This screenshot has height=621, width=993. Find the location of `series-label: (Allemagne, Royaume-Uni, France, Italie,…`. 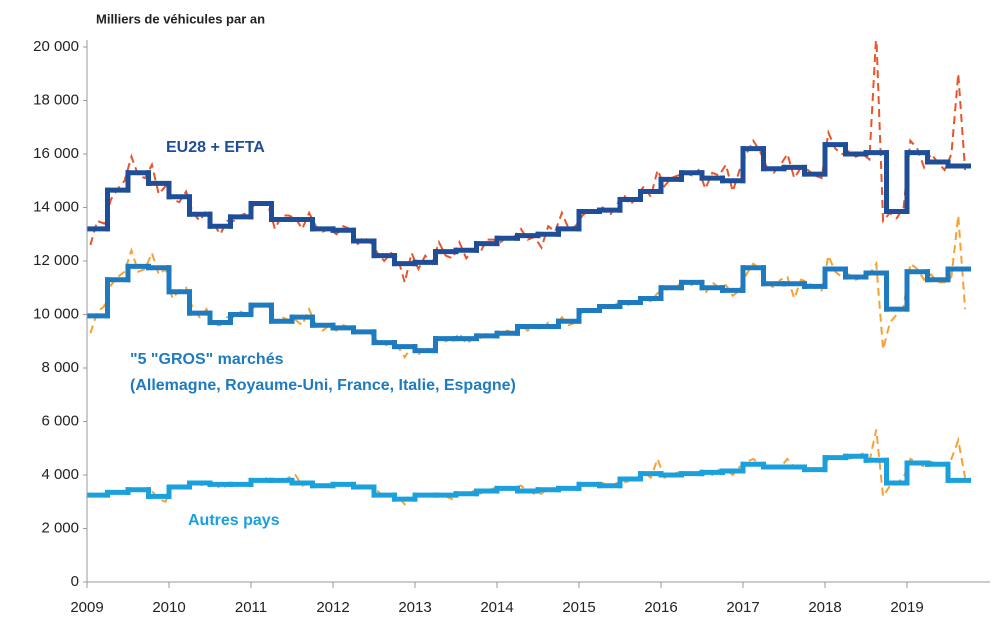

series-label: (Allemagne, Royaume-Uni, France, Italie,… is located at coordinates (323, 385).